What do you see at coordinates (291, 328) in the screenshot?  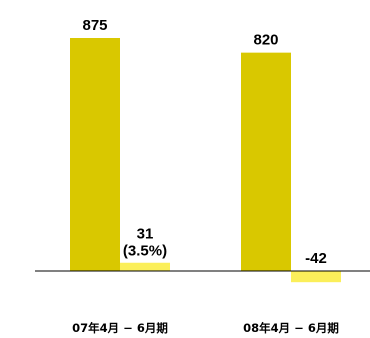 I see `category-label-2: 08年4月 − 6月期` at bounding box center [291, 328].